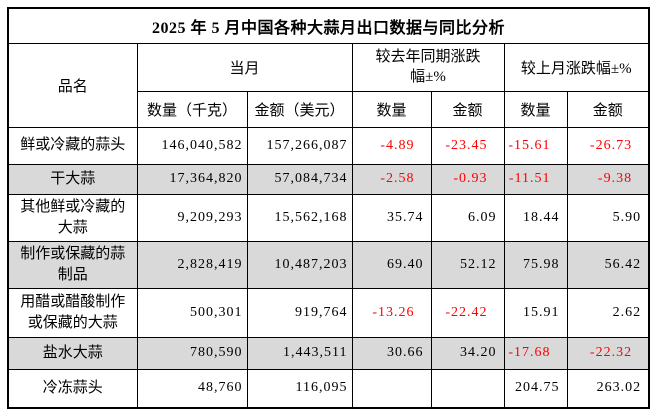 This screenshot has height=416, width=651. What do you see at coordinates (535, 312) in the screenshot?
I see `mom-quantity-cell: 15.91` at bounding box center [535, 312].